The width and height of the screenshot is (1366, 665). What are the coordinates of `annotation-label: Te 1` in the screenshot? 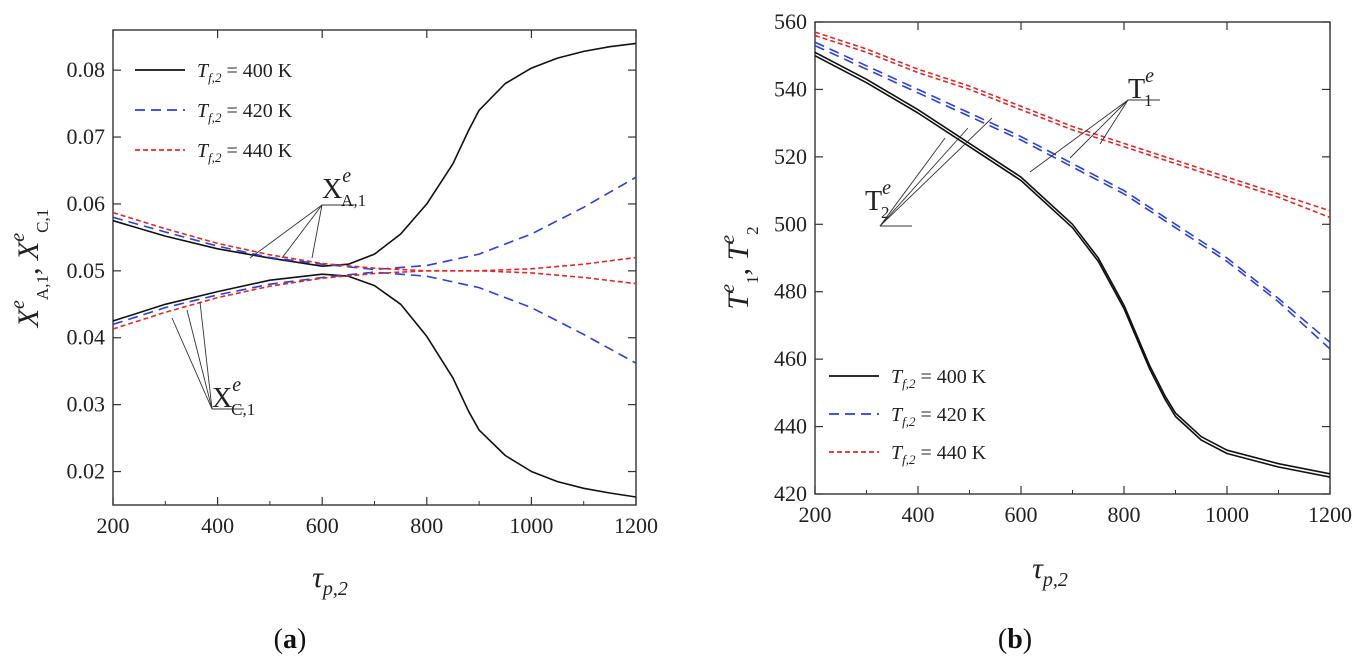 It's located at (1141, 87).